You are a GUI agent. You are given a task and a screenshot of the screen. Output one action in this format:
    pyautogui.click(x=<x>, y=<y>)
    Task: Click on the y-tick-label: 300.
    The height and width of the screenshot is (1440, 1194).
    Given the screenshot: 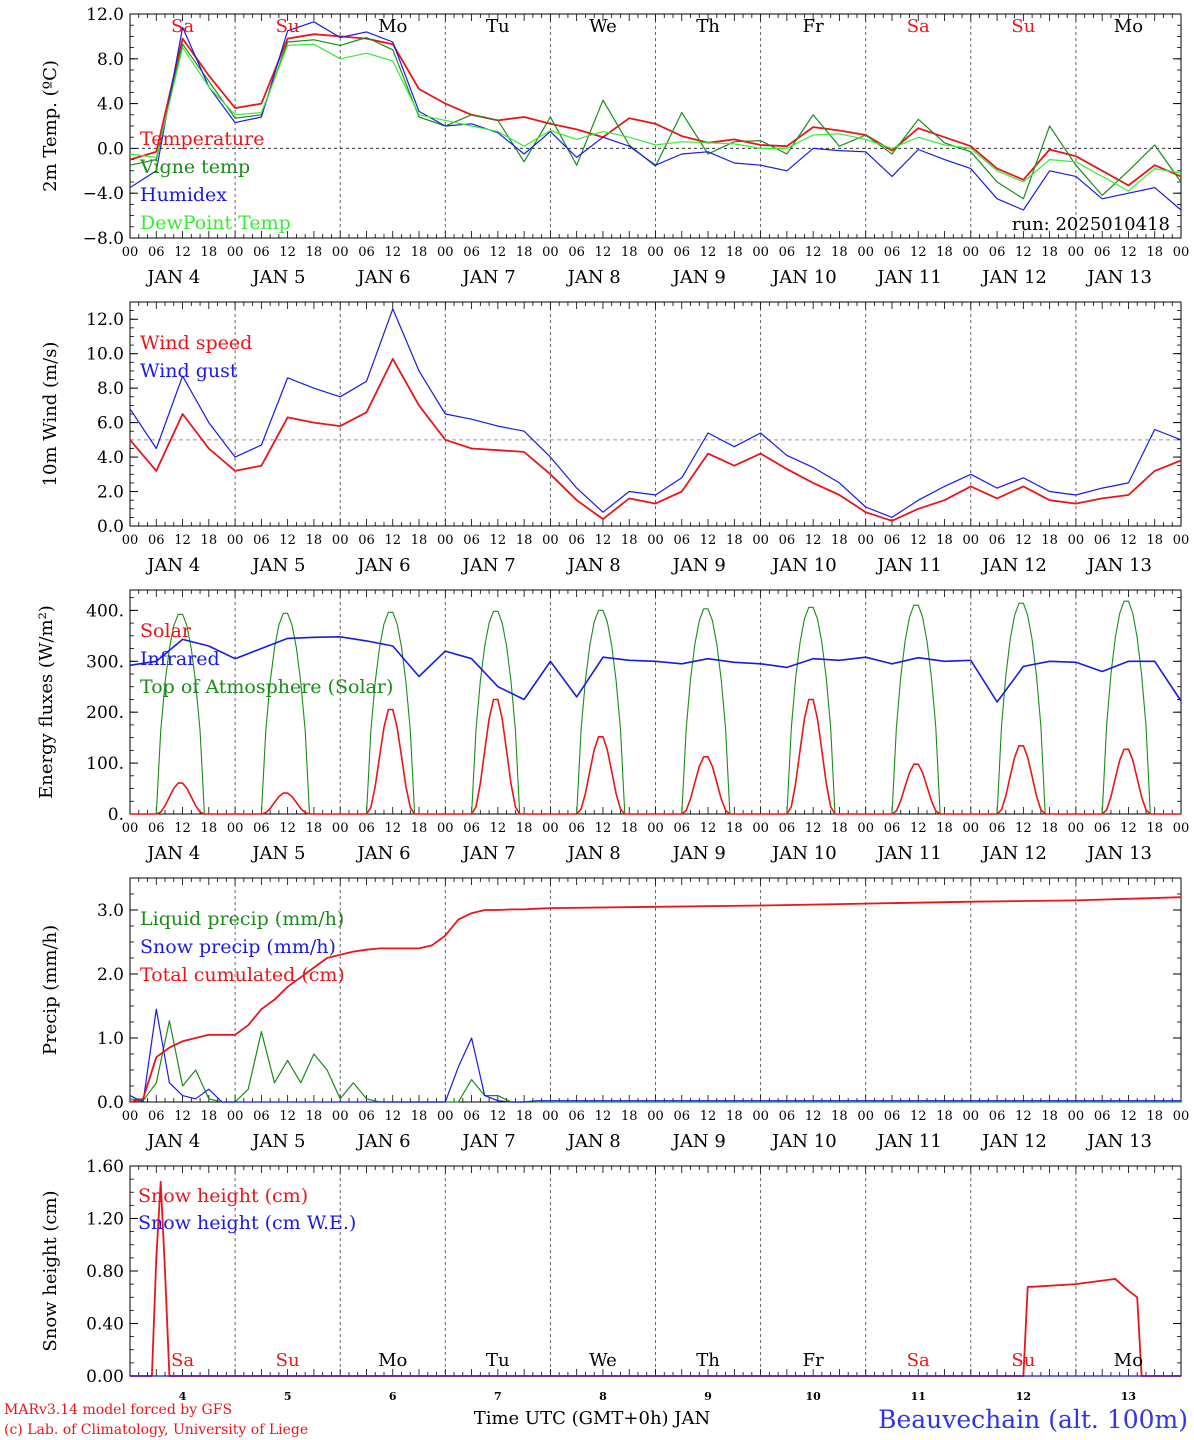 What is the action you would take?
    pyautogui.click(x=105, y=662)
    